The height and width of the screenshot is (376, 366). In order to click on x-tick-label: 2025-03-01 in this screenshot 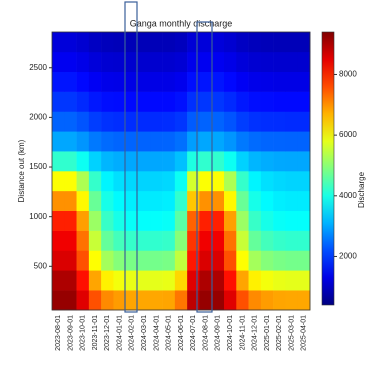, I will do `click(291, 333)`.